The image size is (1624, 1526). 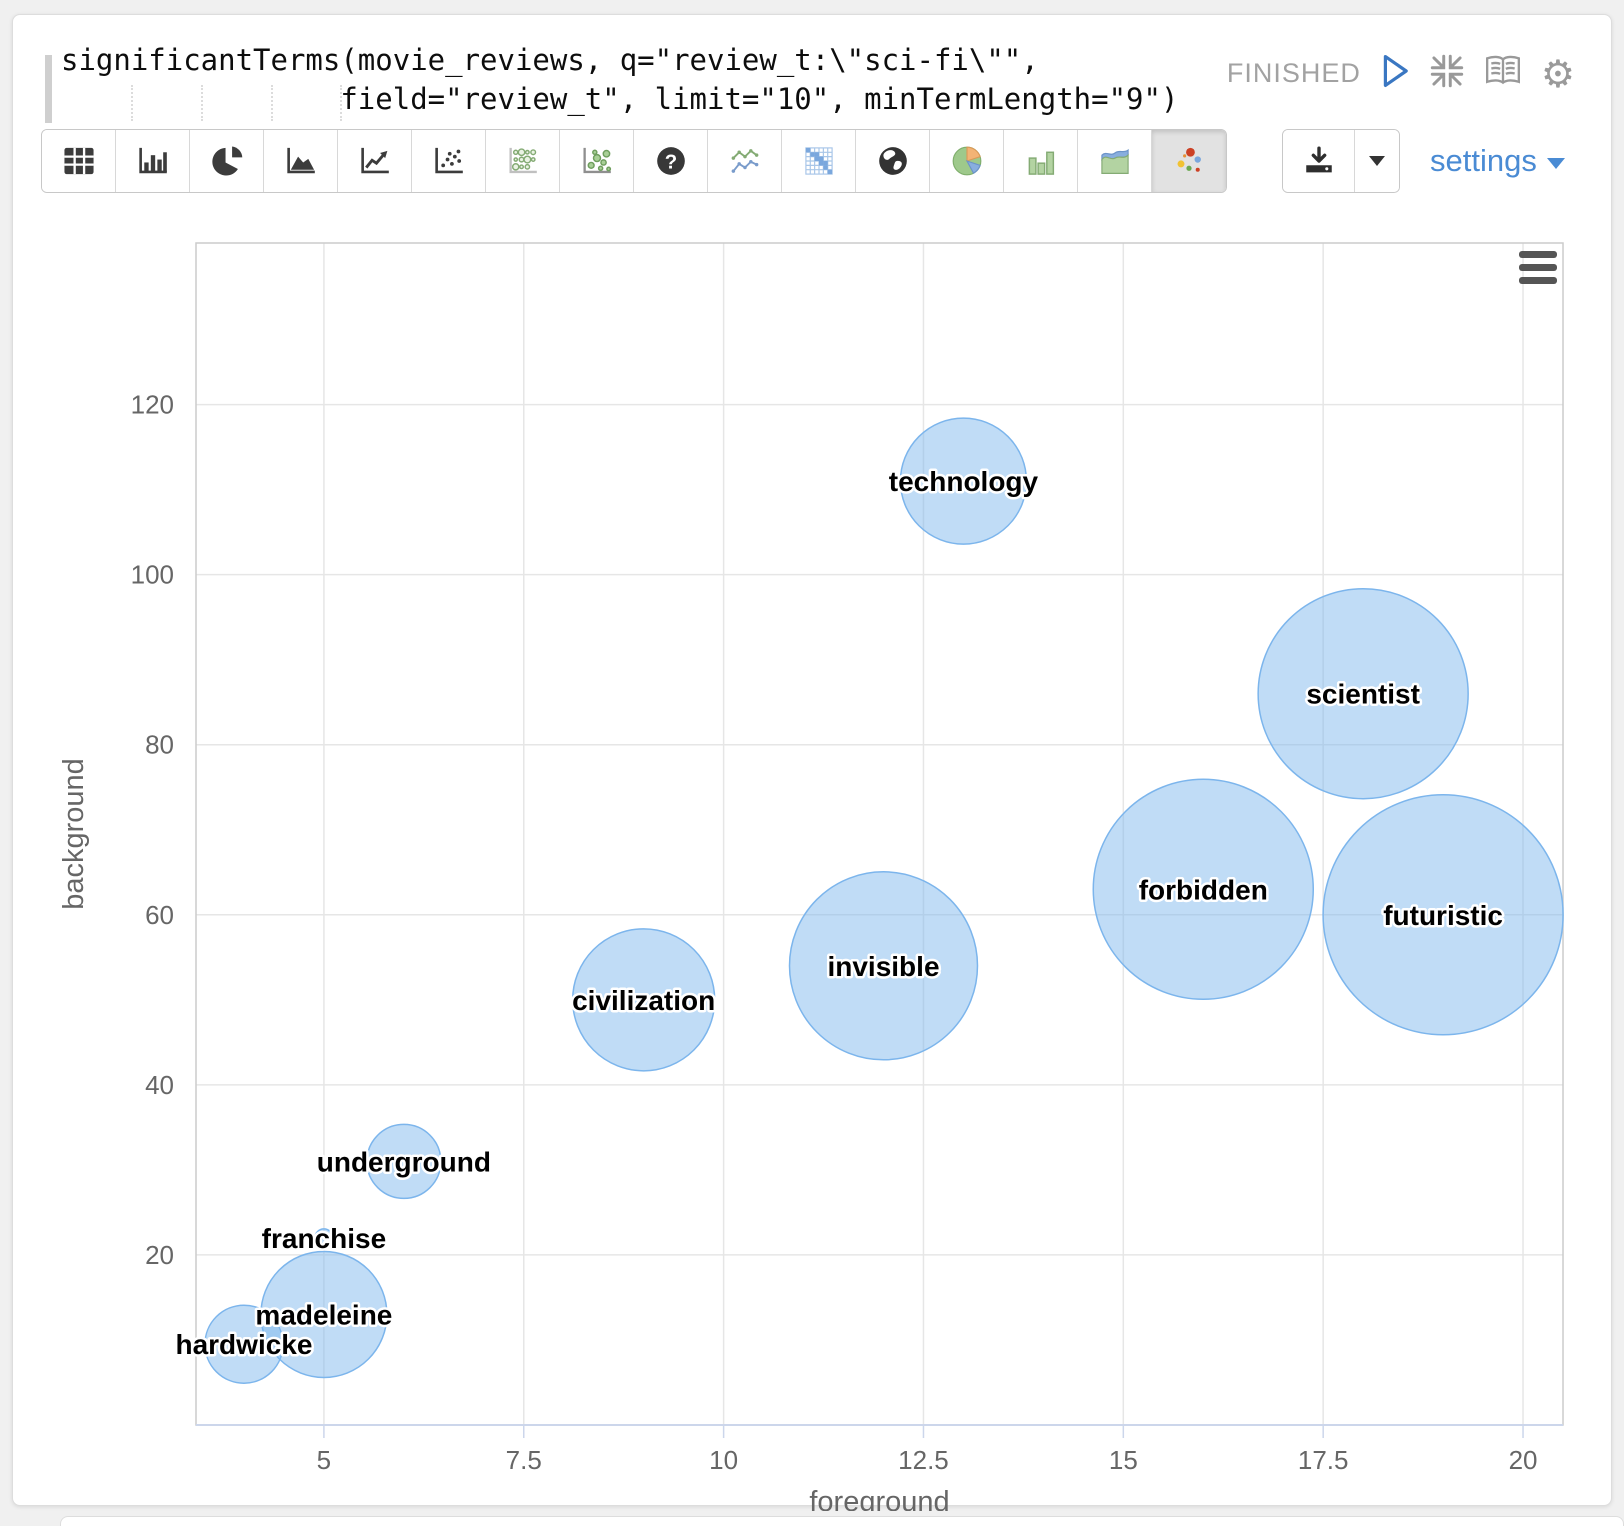 I want to click on column-chart-color-icon, so click(x=1041, y=163).